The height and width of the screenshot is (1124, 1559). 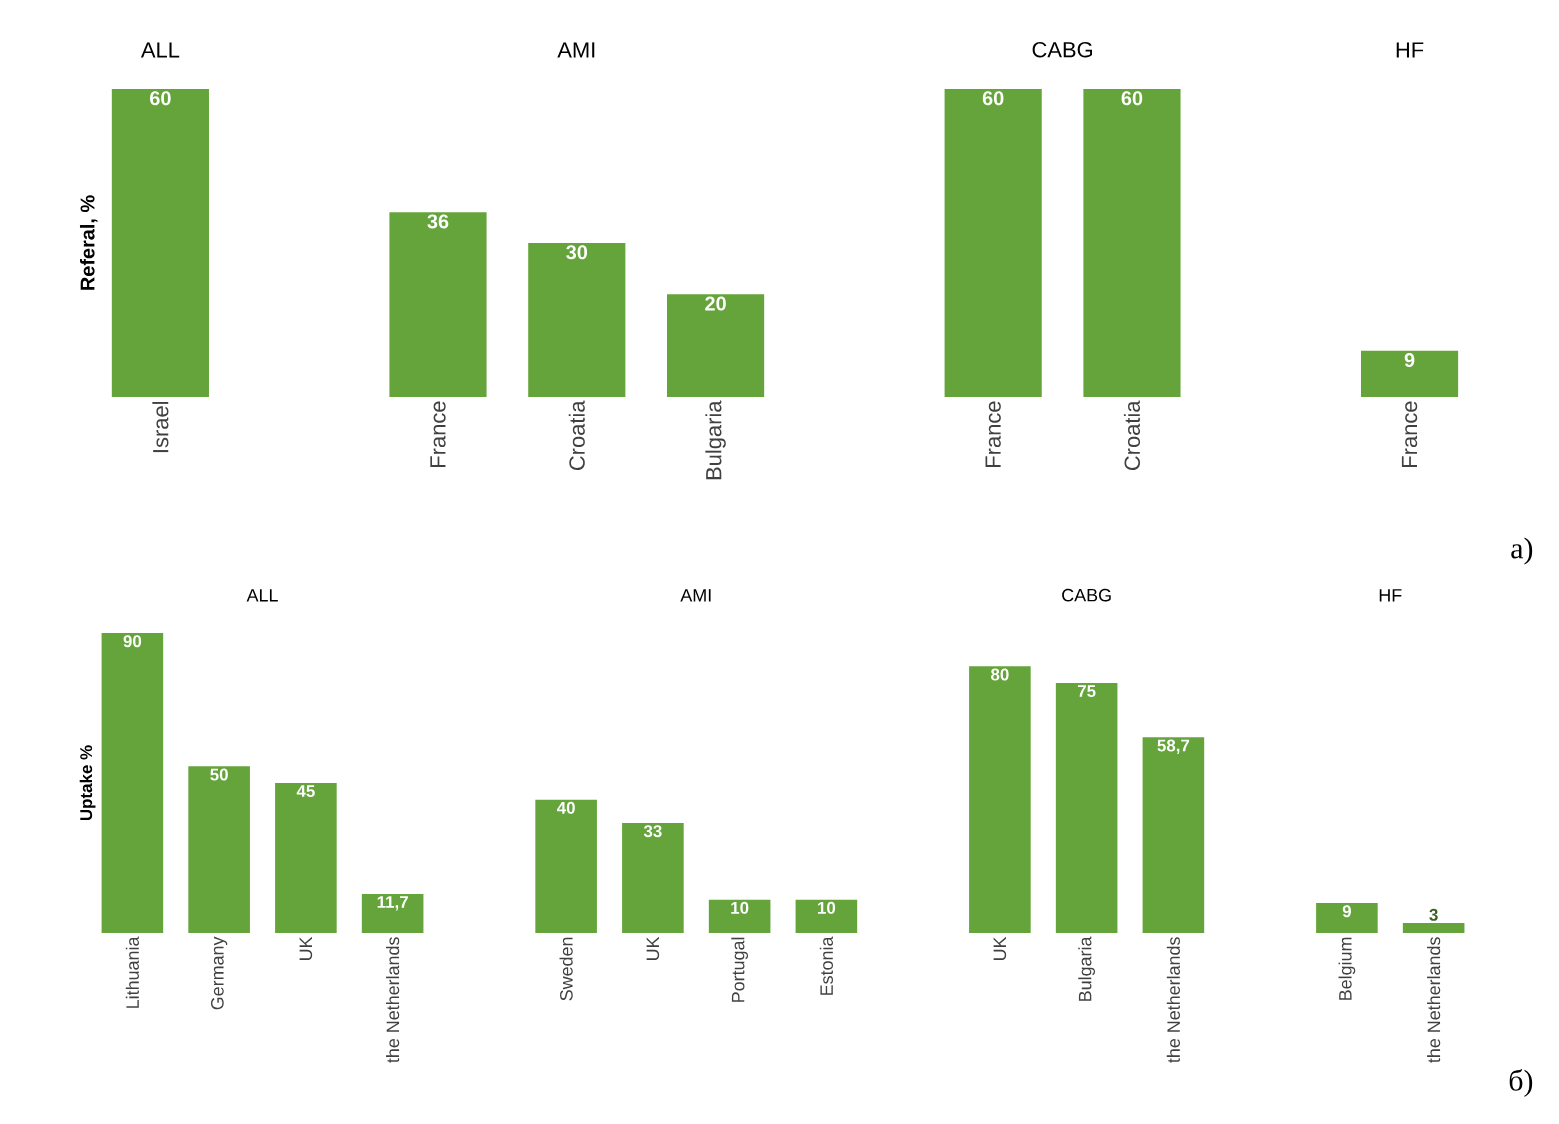 I want to click on data-label: 3, so click(x=1433, y=914).